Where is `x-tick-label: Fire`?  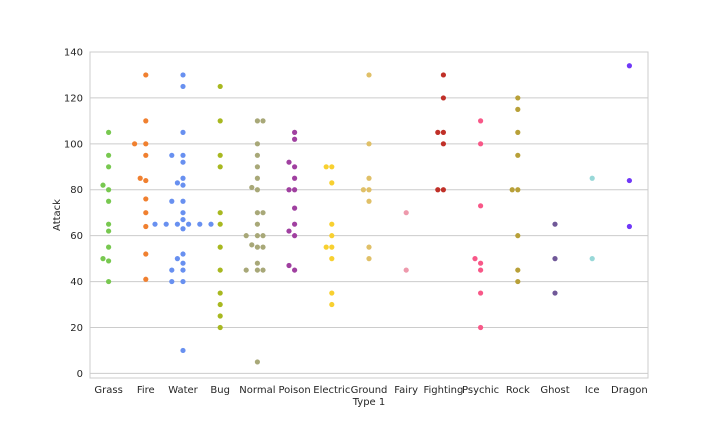 x-tick-label: Fire is located at coordinates (146, 390).